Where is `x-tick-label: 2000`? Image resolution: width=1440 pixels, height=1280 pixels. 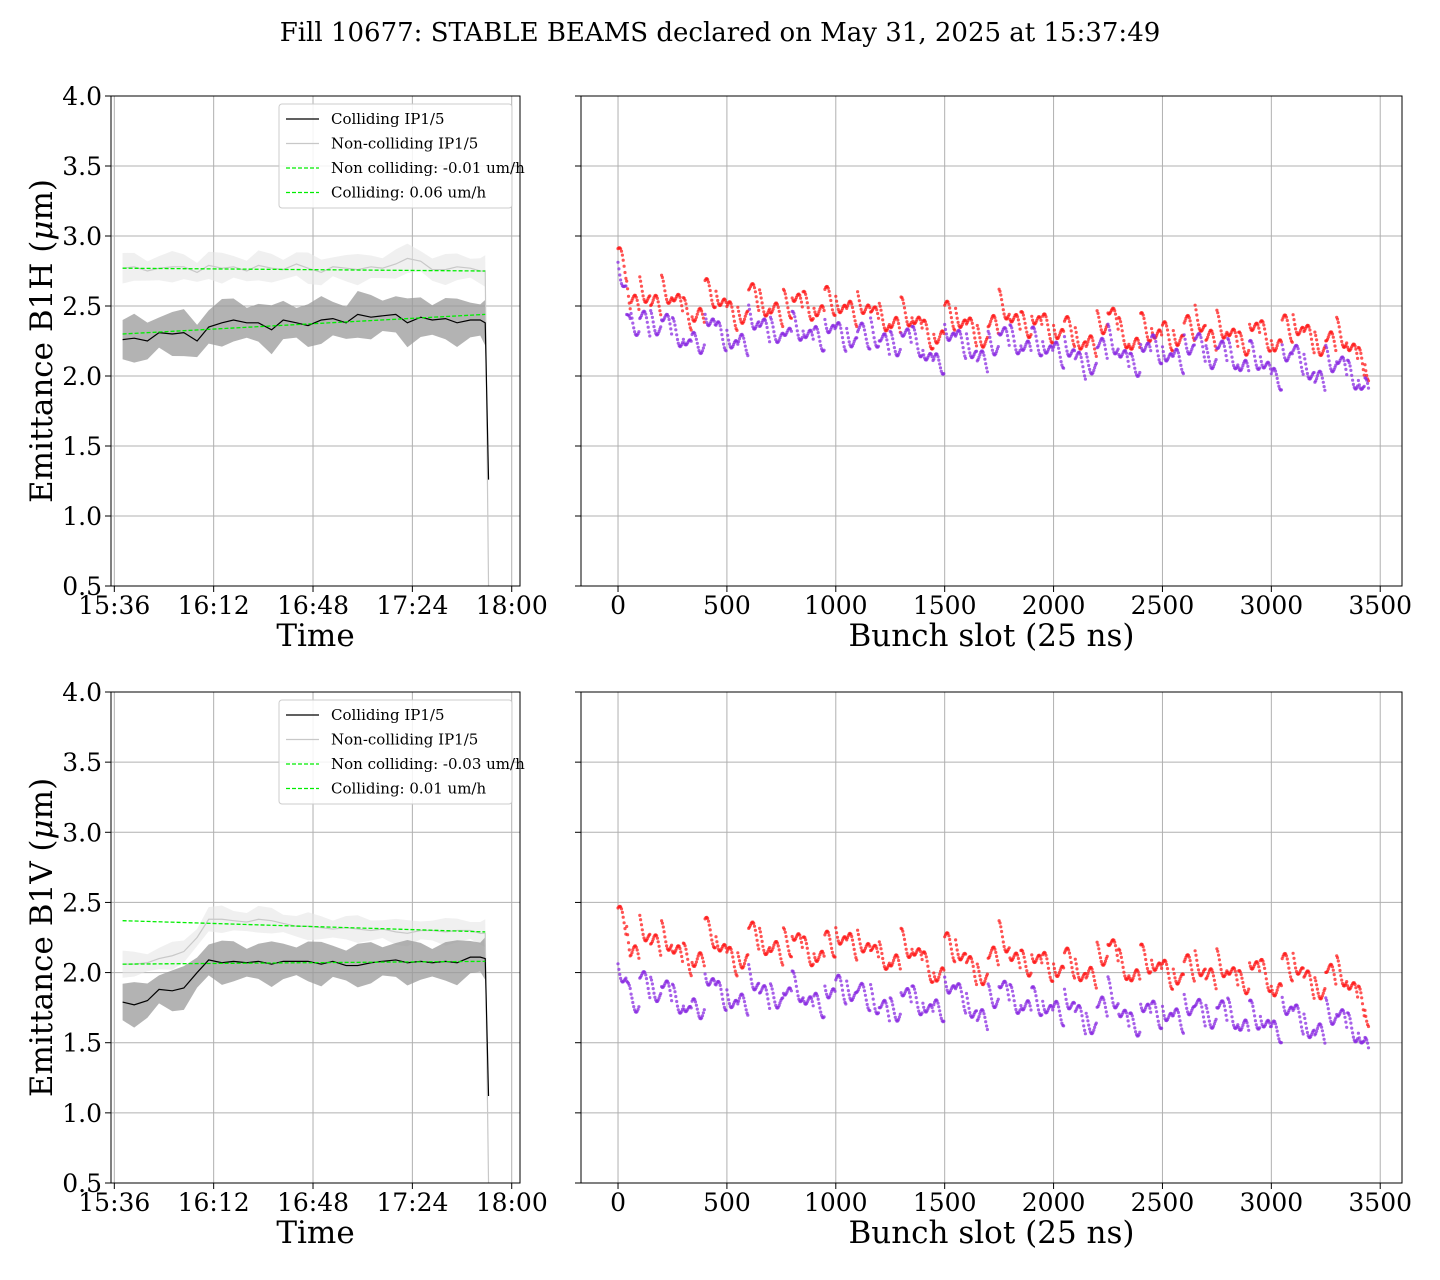 x-tick-label: 2000 is located at coordinates (1054, 1202).